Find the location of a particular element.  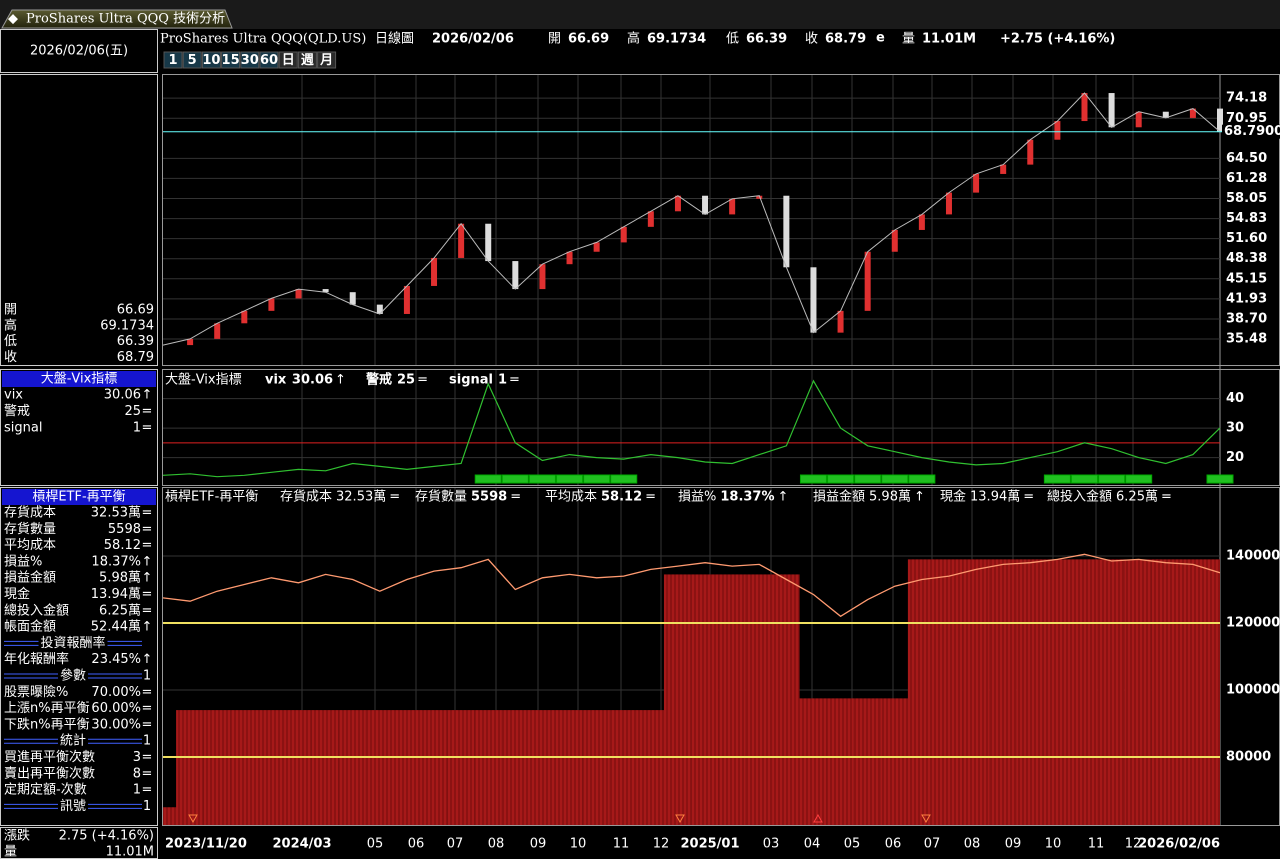

period-button-label: 5 is located at coordinates (192, 60).